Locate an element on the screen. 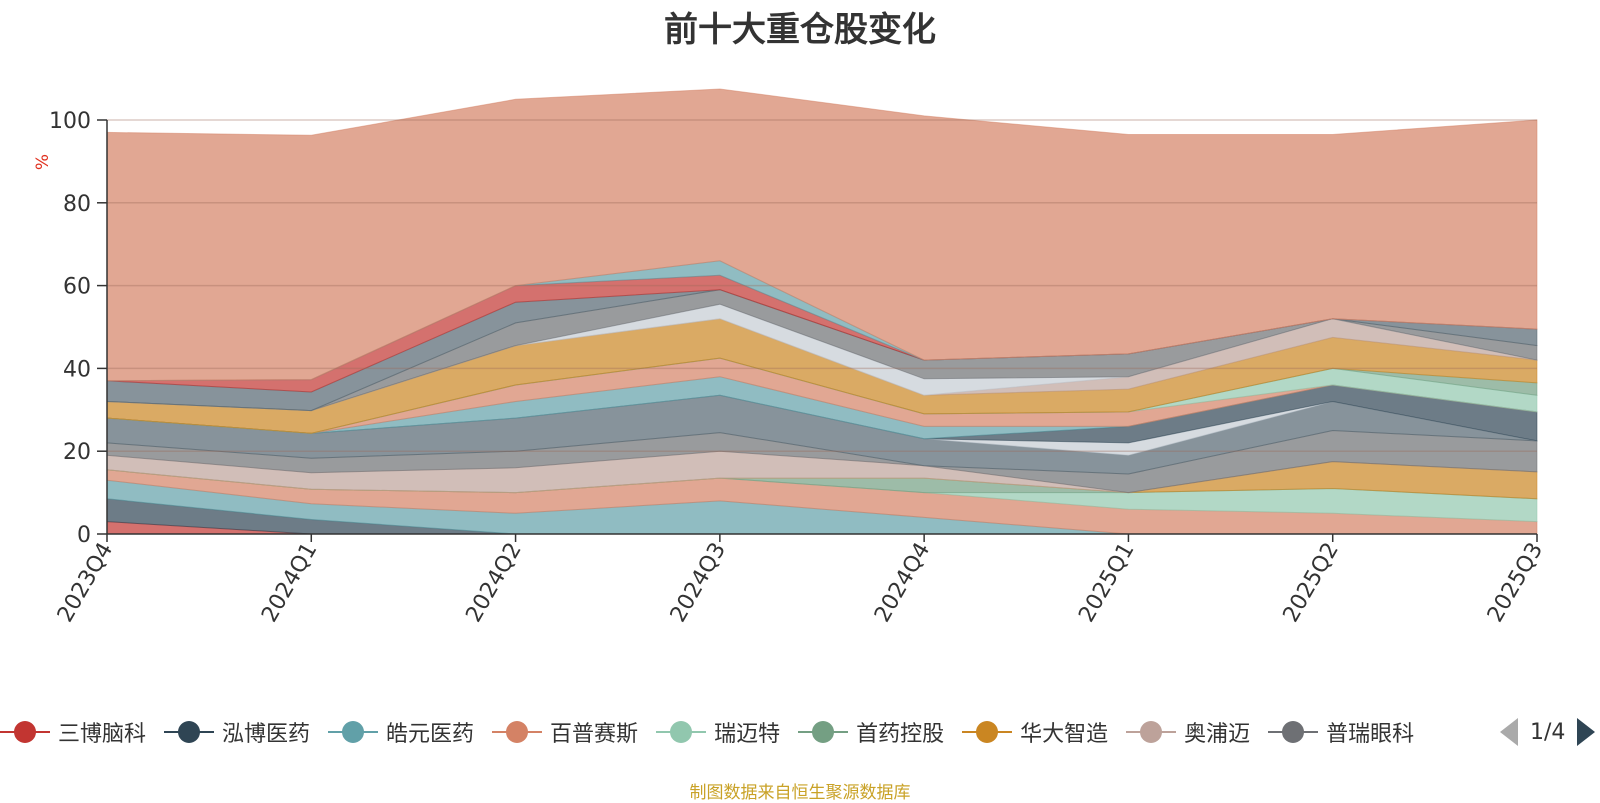 The image size is (1600, 803). x-tick-label-2024Q3: 2024Q3 is located at coordinates (698, 583).